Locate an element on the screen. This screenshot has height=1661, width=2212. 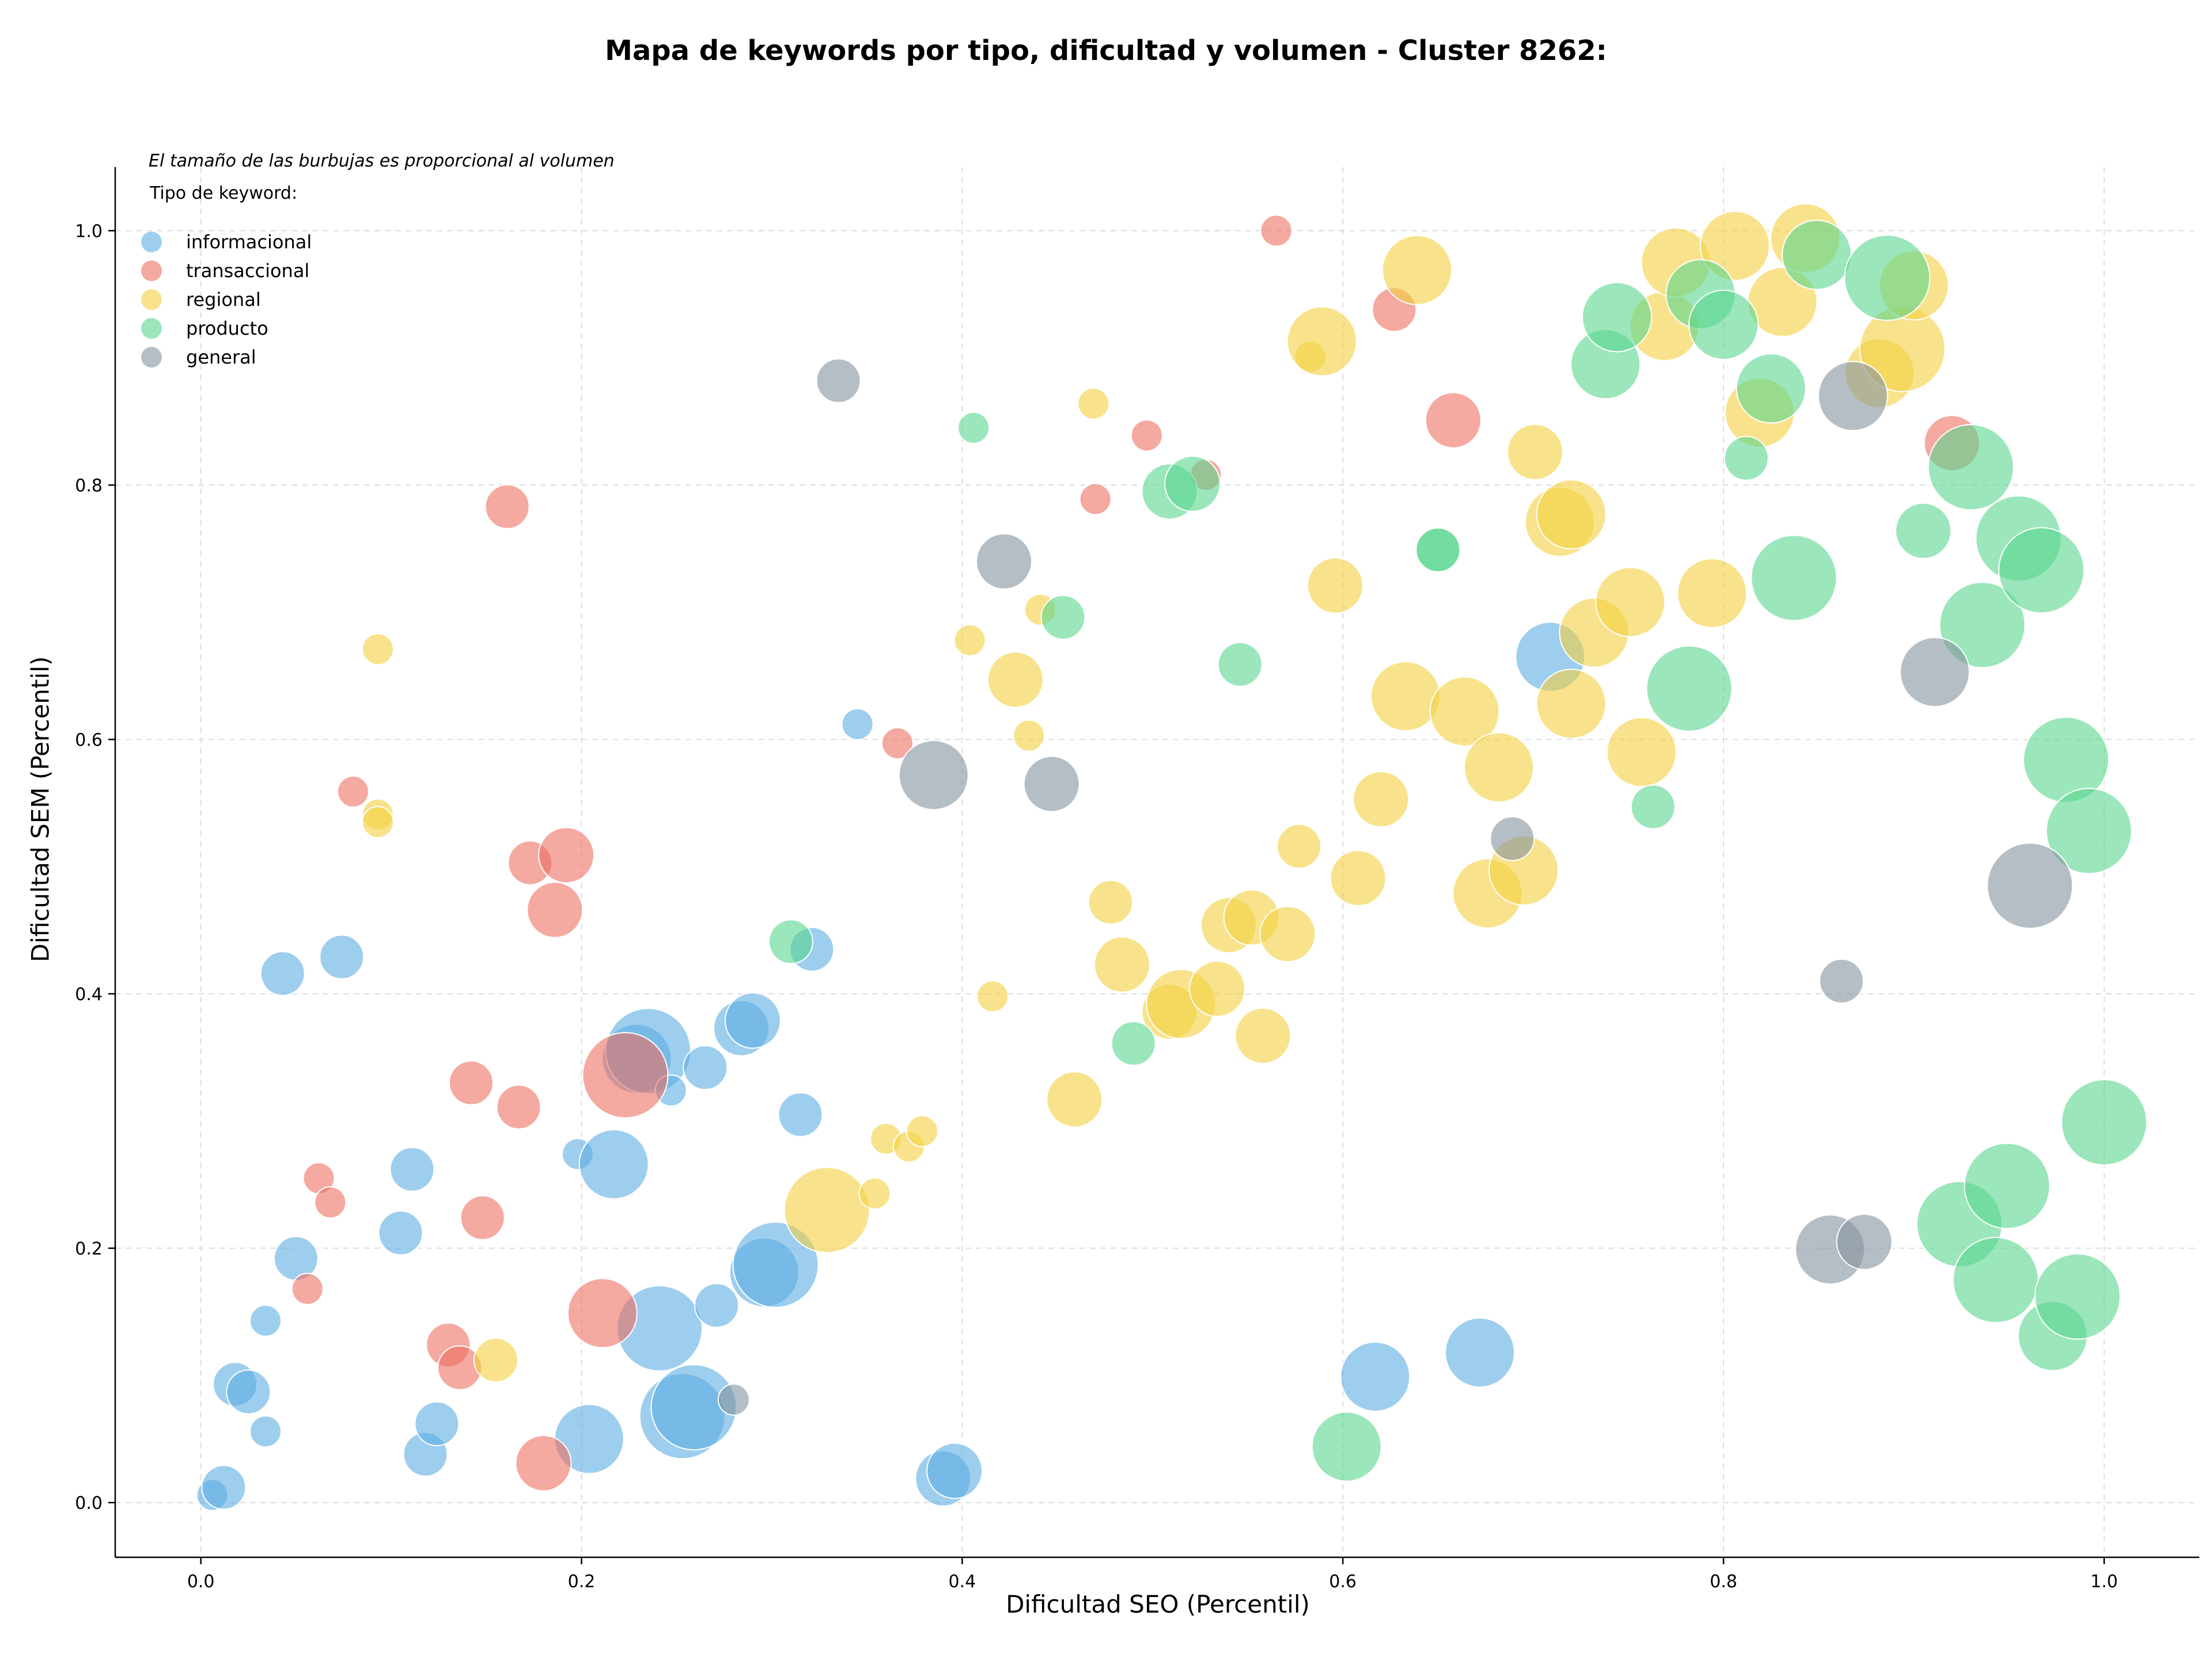
legend-marker-general is located at coordinates (151, 357).